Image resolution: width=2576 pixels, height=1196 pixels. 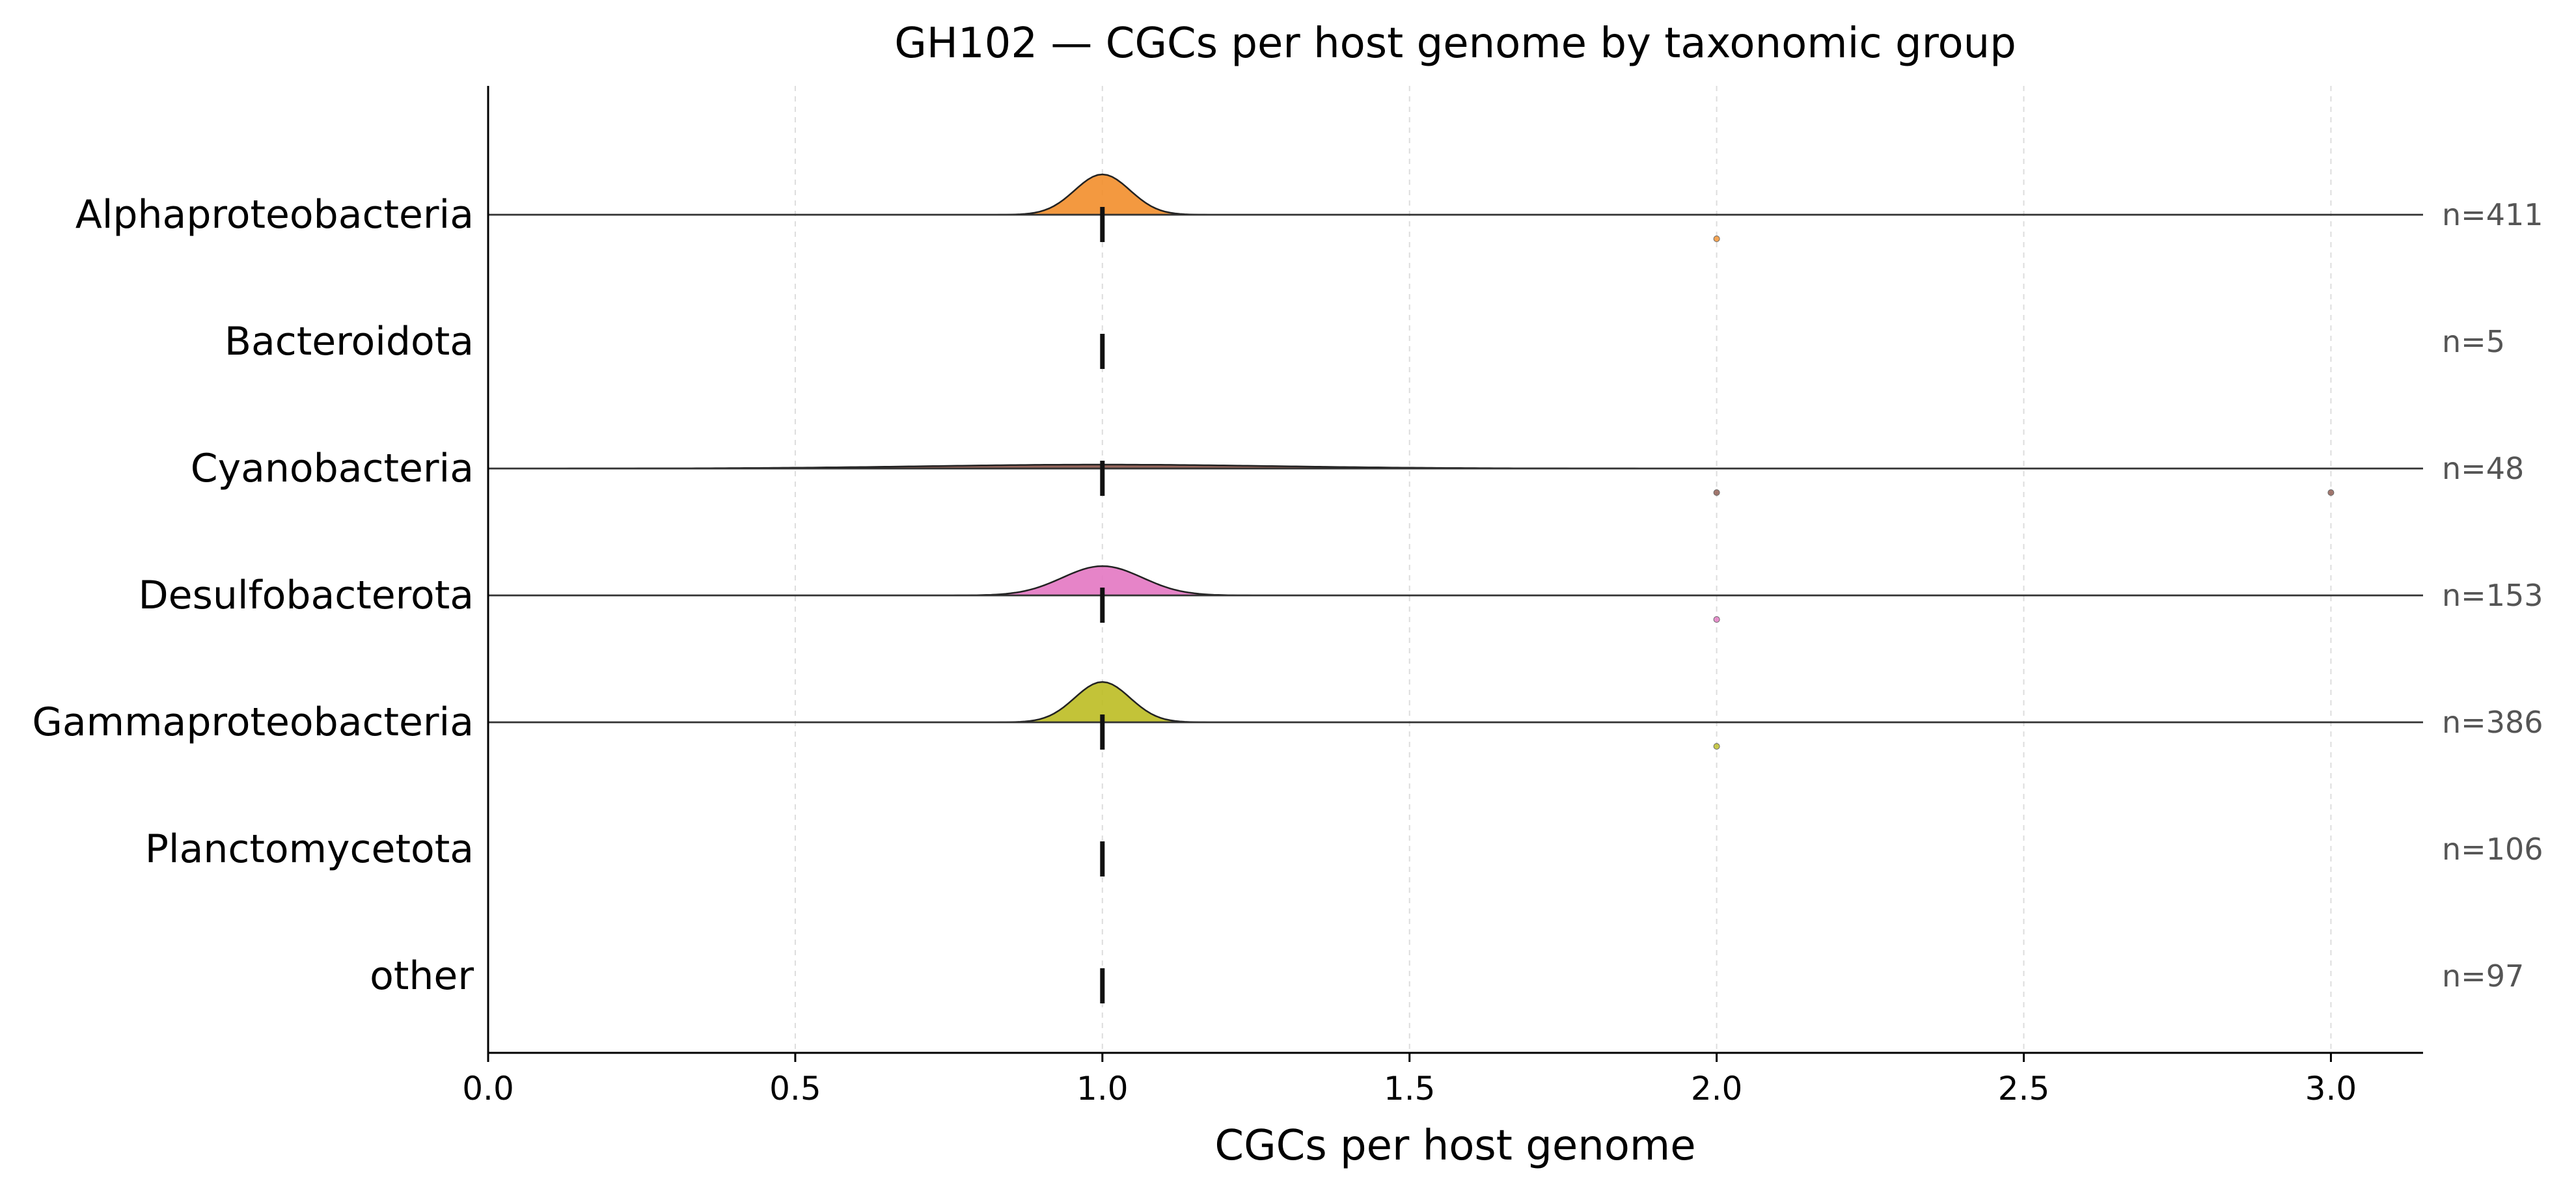 I want to click on y-category-label: Cyanobacteria, so click(x=332, y=468).